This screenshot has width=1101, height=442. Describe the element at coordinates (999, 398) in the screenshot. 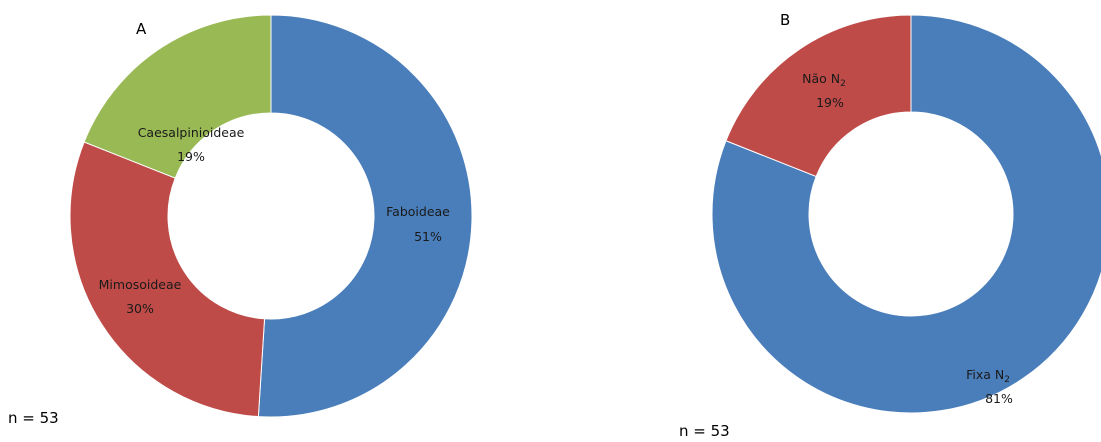

I see `chart-b-label-fixa-value: 81%` at that location.